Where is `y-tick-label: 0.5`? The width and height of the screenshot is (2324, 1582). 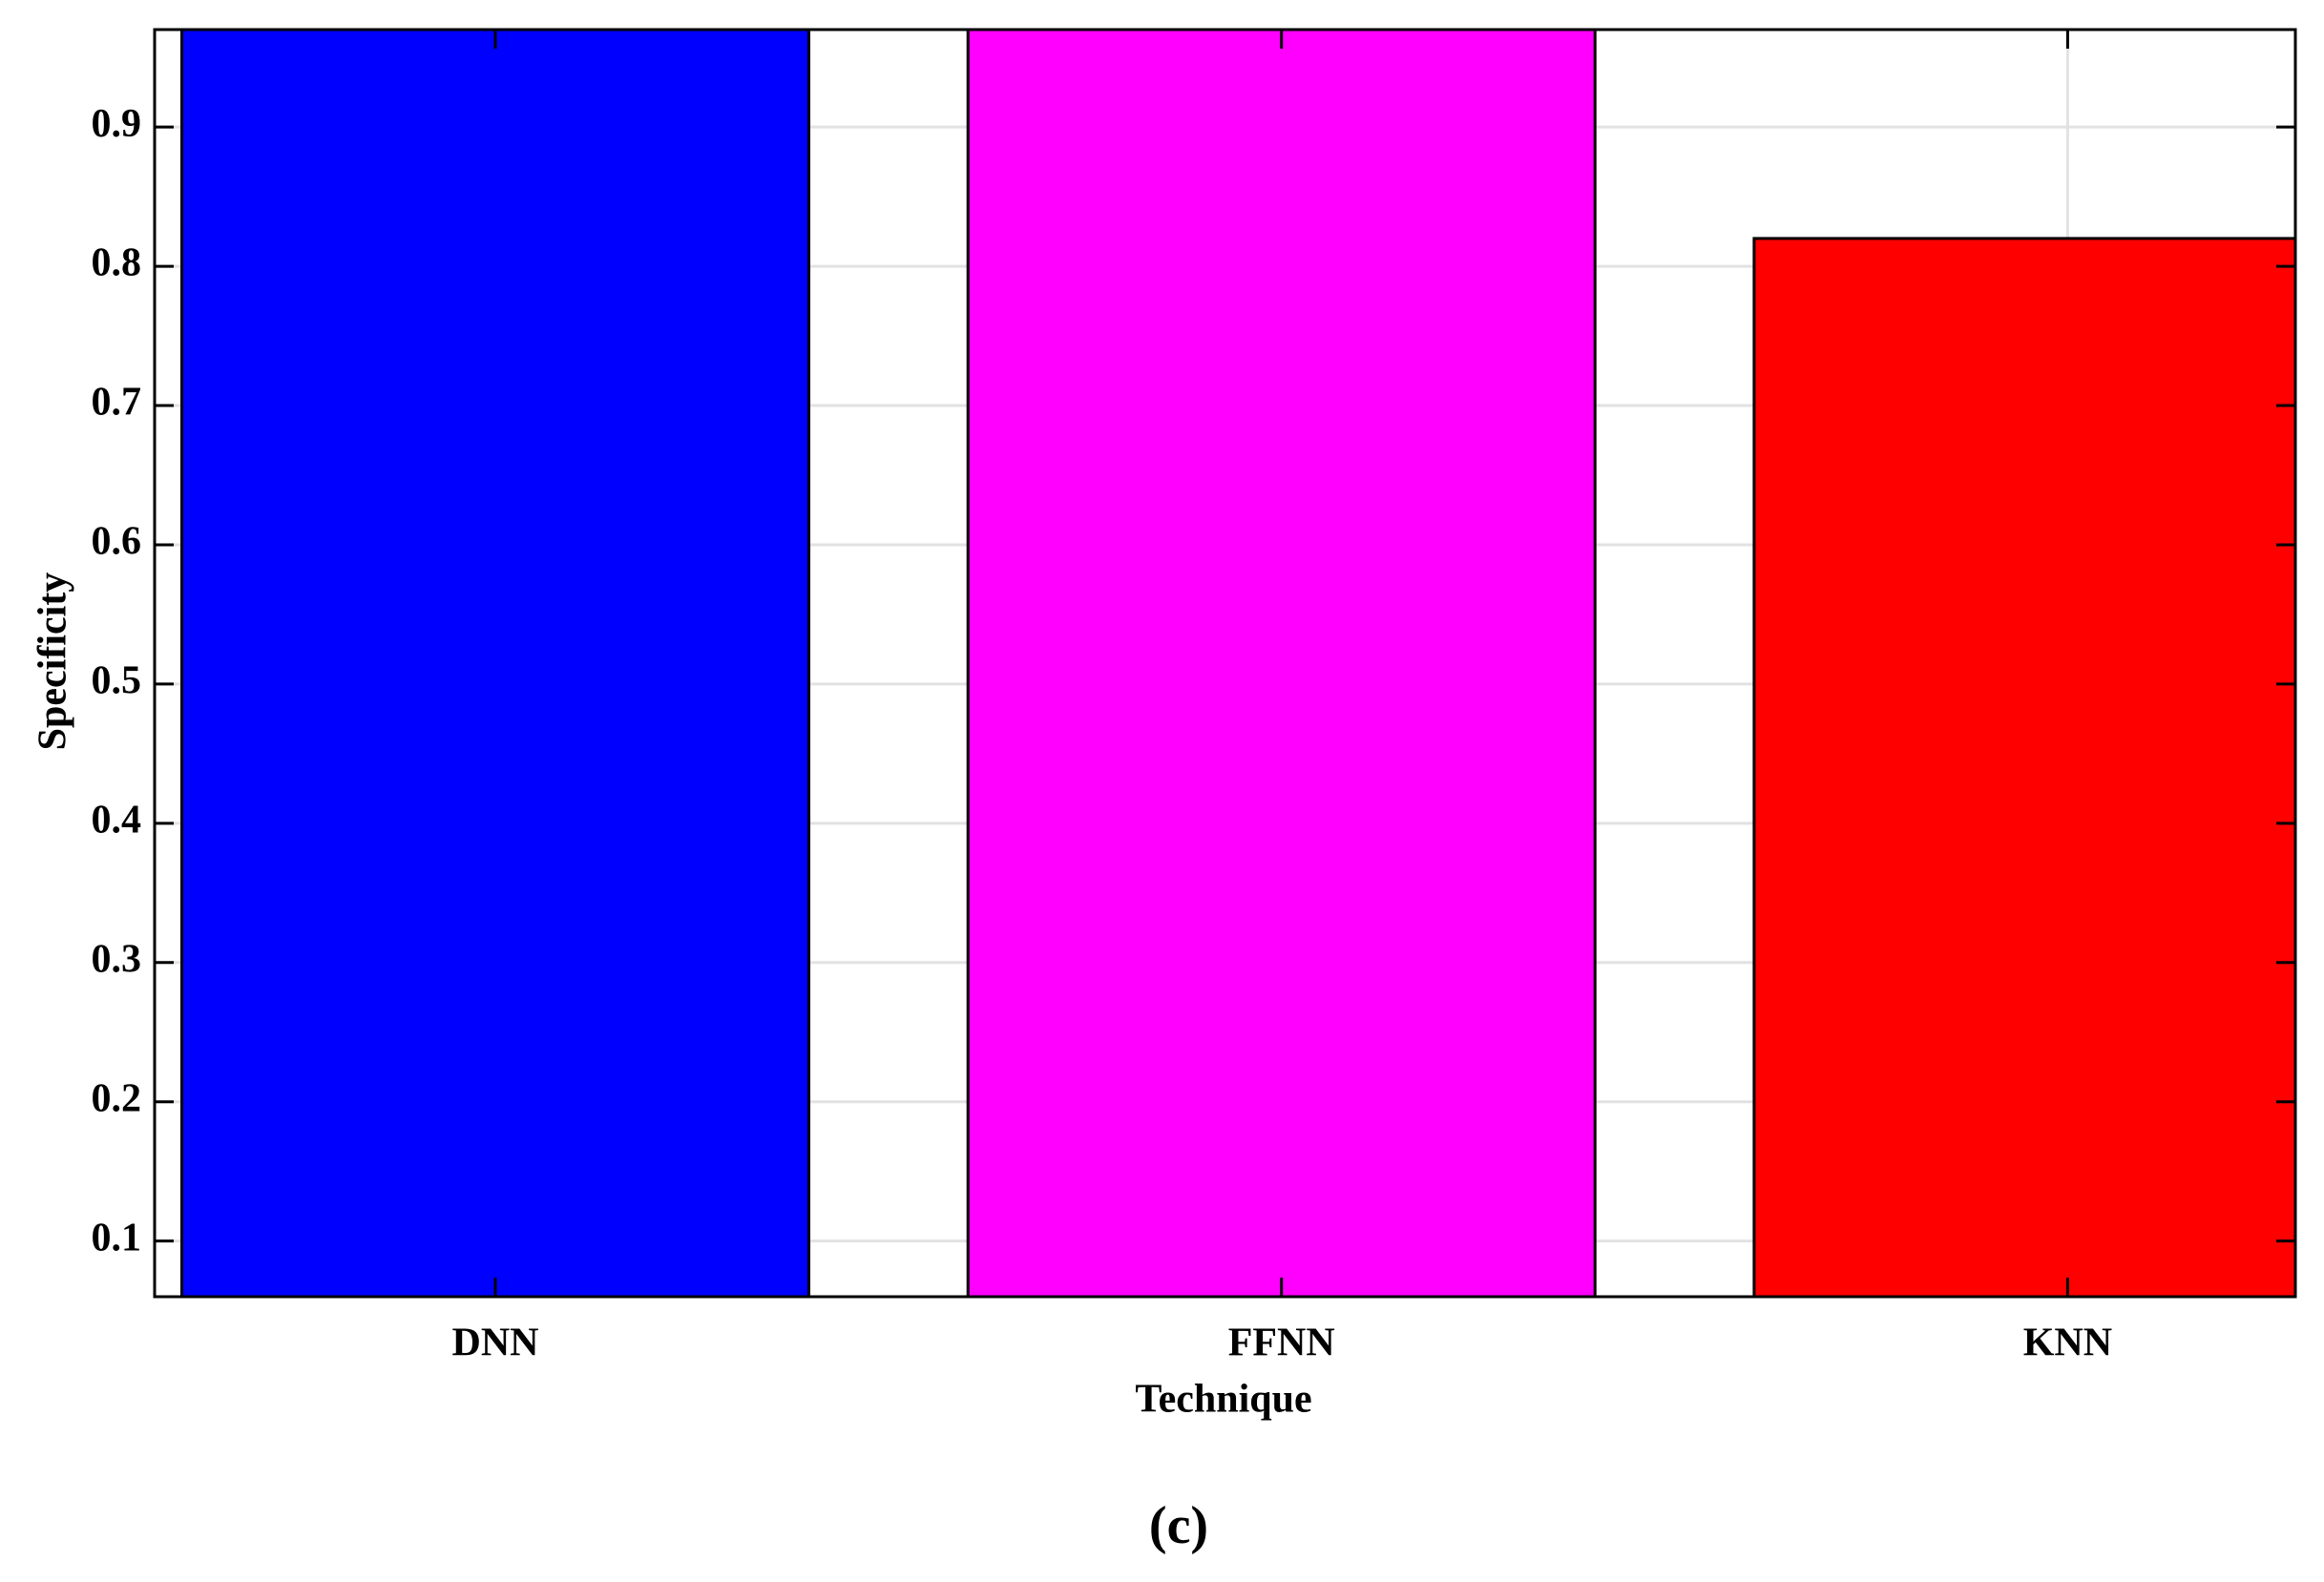
y-tick-label: 0.5 is located at coordinates (117, 681).